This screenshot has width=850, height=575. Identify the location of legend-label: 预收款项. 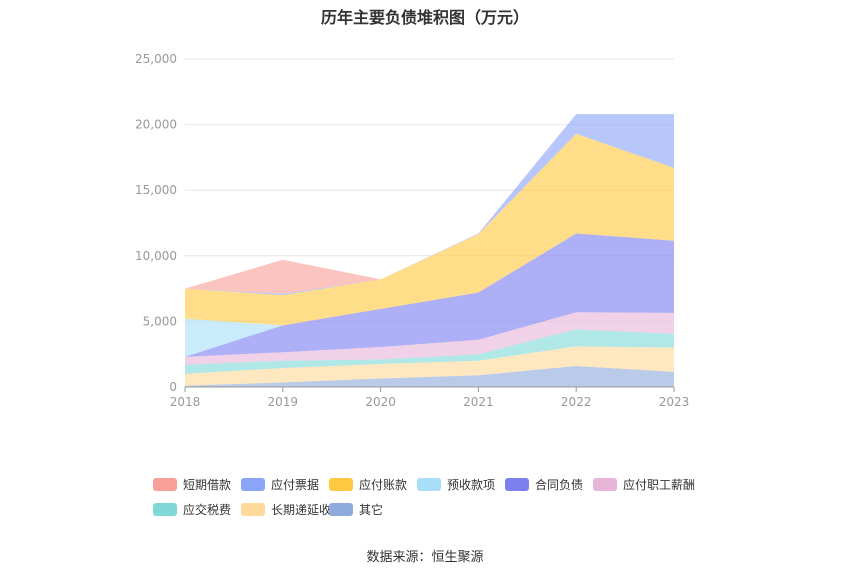
(471, 485).